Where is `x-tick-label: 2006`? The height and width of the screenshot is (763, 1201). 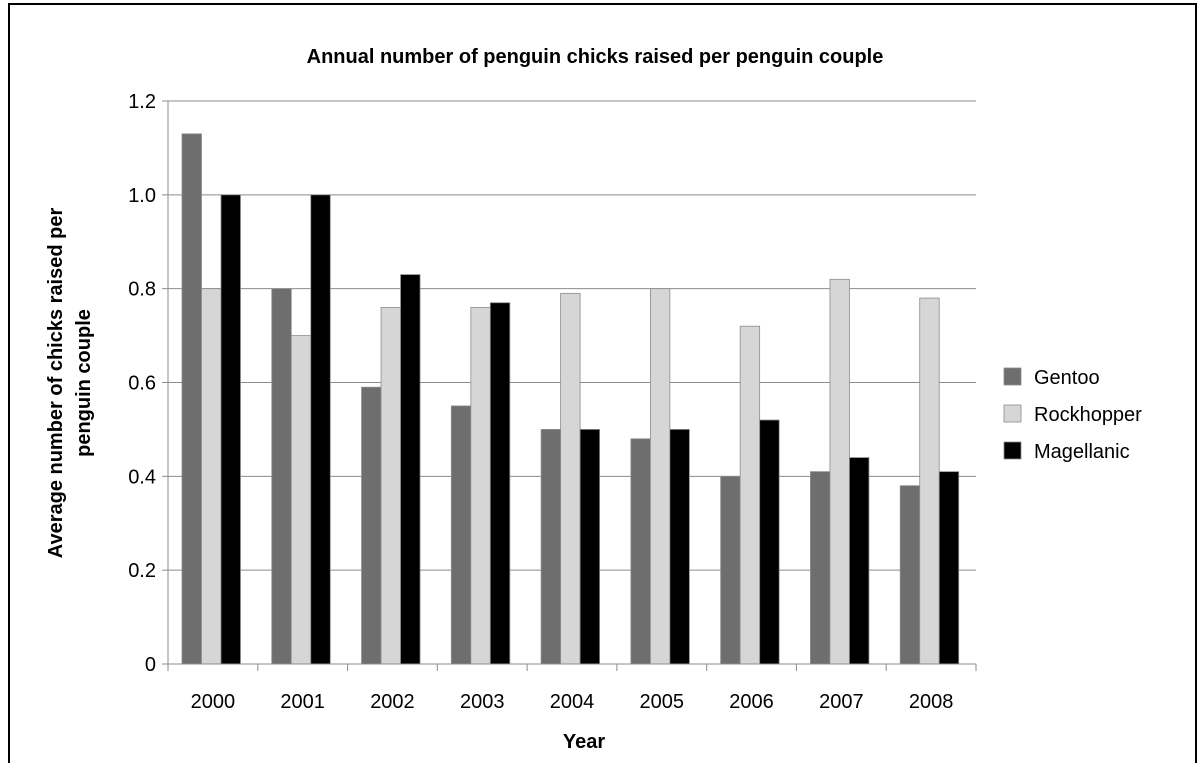
x-tick-label: 2006 is located at coordinates (751, 702).